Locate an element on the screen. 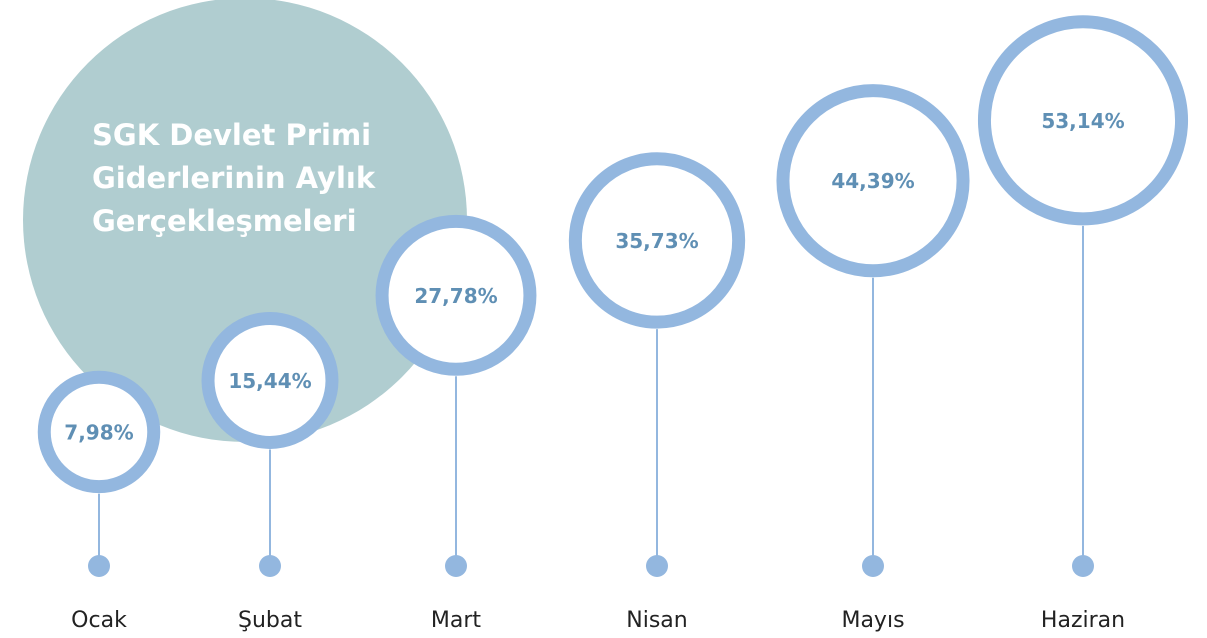 The width and height of the screenshot is (1207, 638). category-label: Ocak is located at coordinates (99, 620).